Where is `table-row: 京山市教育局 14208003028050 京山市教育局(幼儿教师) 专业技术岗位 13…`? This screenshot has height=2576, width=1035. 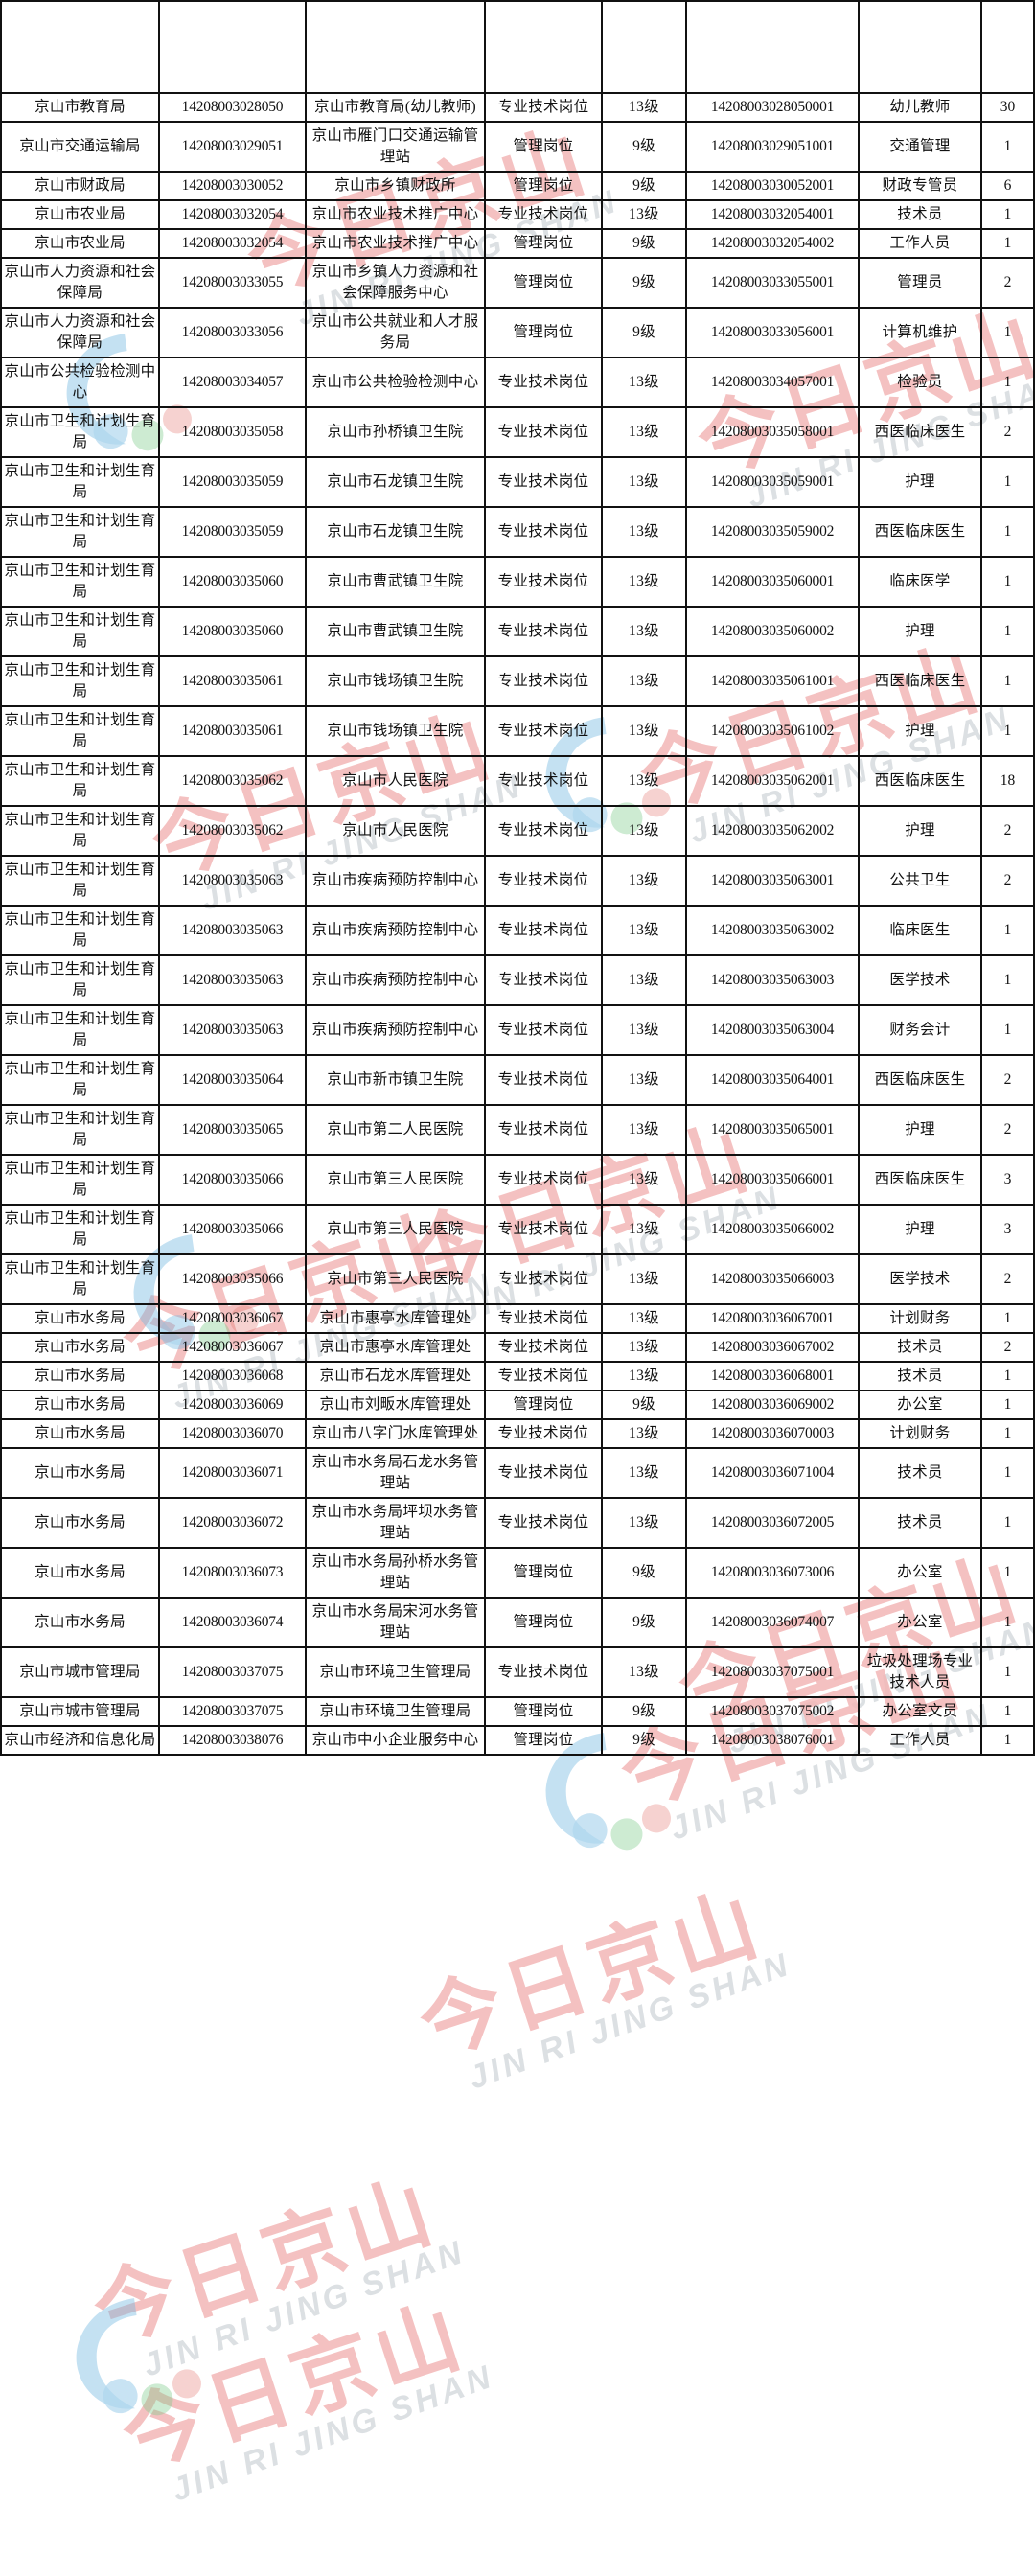 table-row: 京山市教育局 14208003028050 京山市教育局(幼儿教师) 专业技术岗位 13… is located at coordinates (517, 107).